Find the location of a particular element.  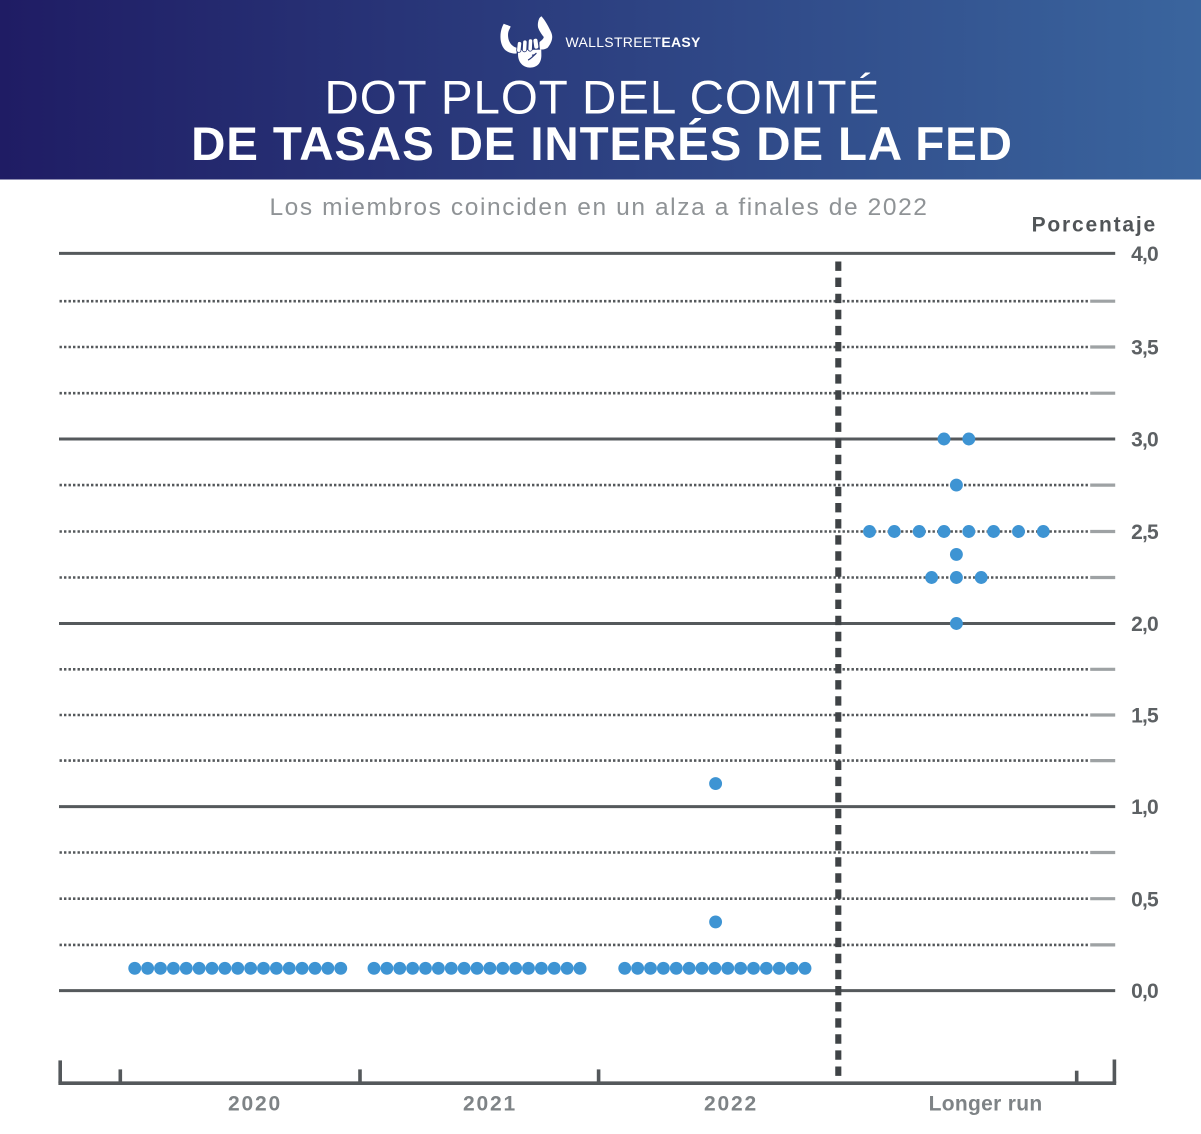

svg-text: DOT PLOT DEL COMITÉ is located at coordinates (602, 98).